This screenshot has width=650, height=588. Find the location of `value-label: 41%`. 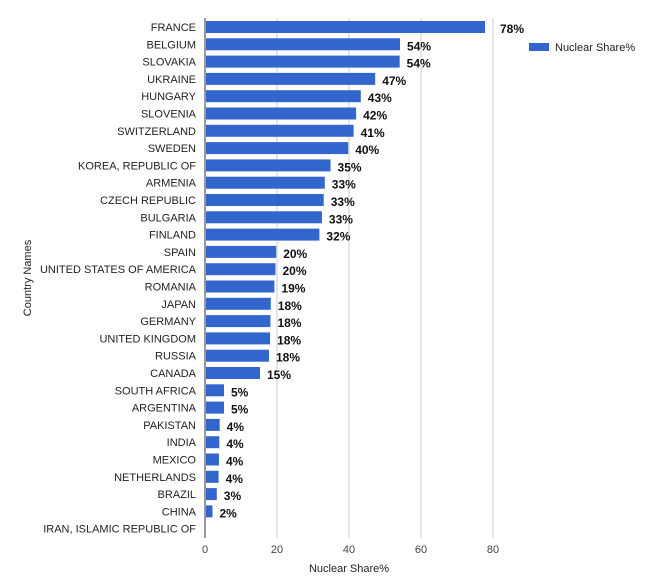

value-label: 41% is located at coordinates (373, 133).